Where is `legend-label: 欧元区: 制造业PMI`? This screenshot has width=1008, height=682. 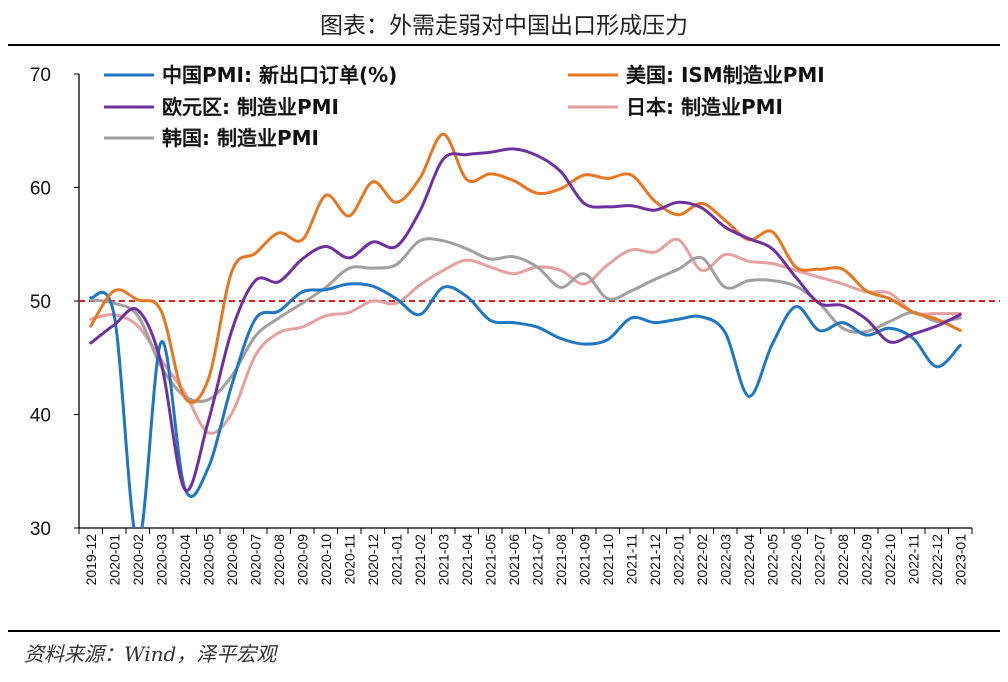 legend-label: 欧元区: 制造业PMI is located at coordinates (250, 107).